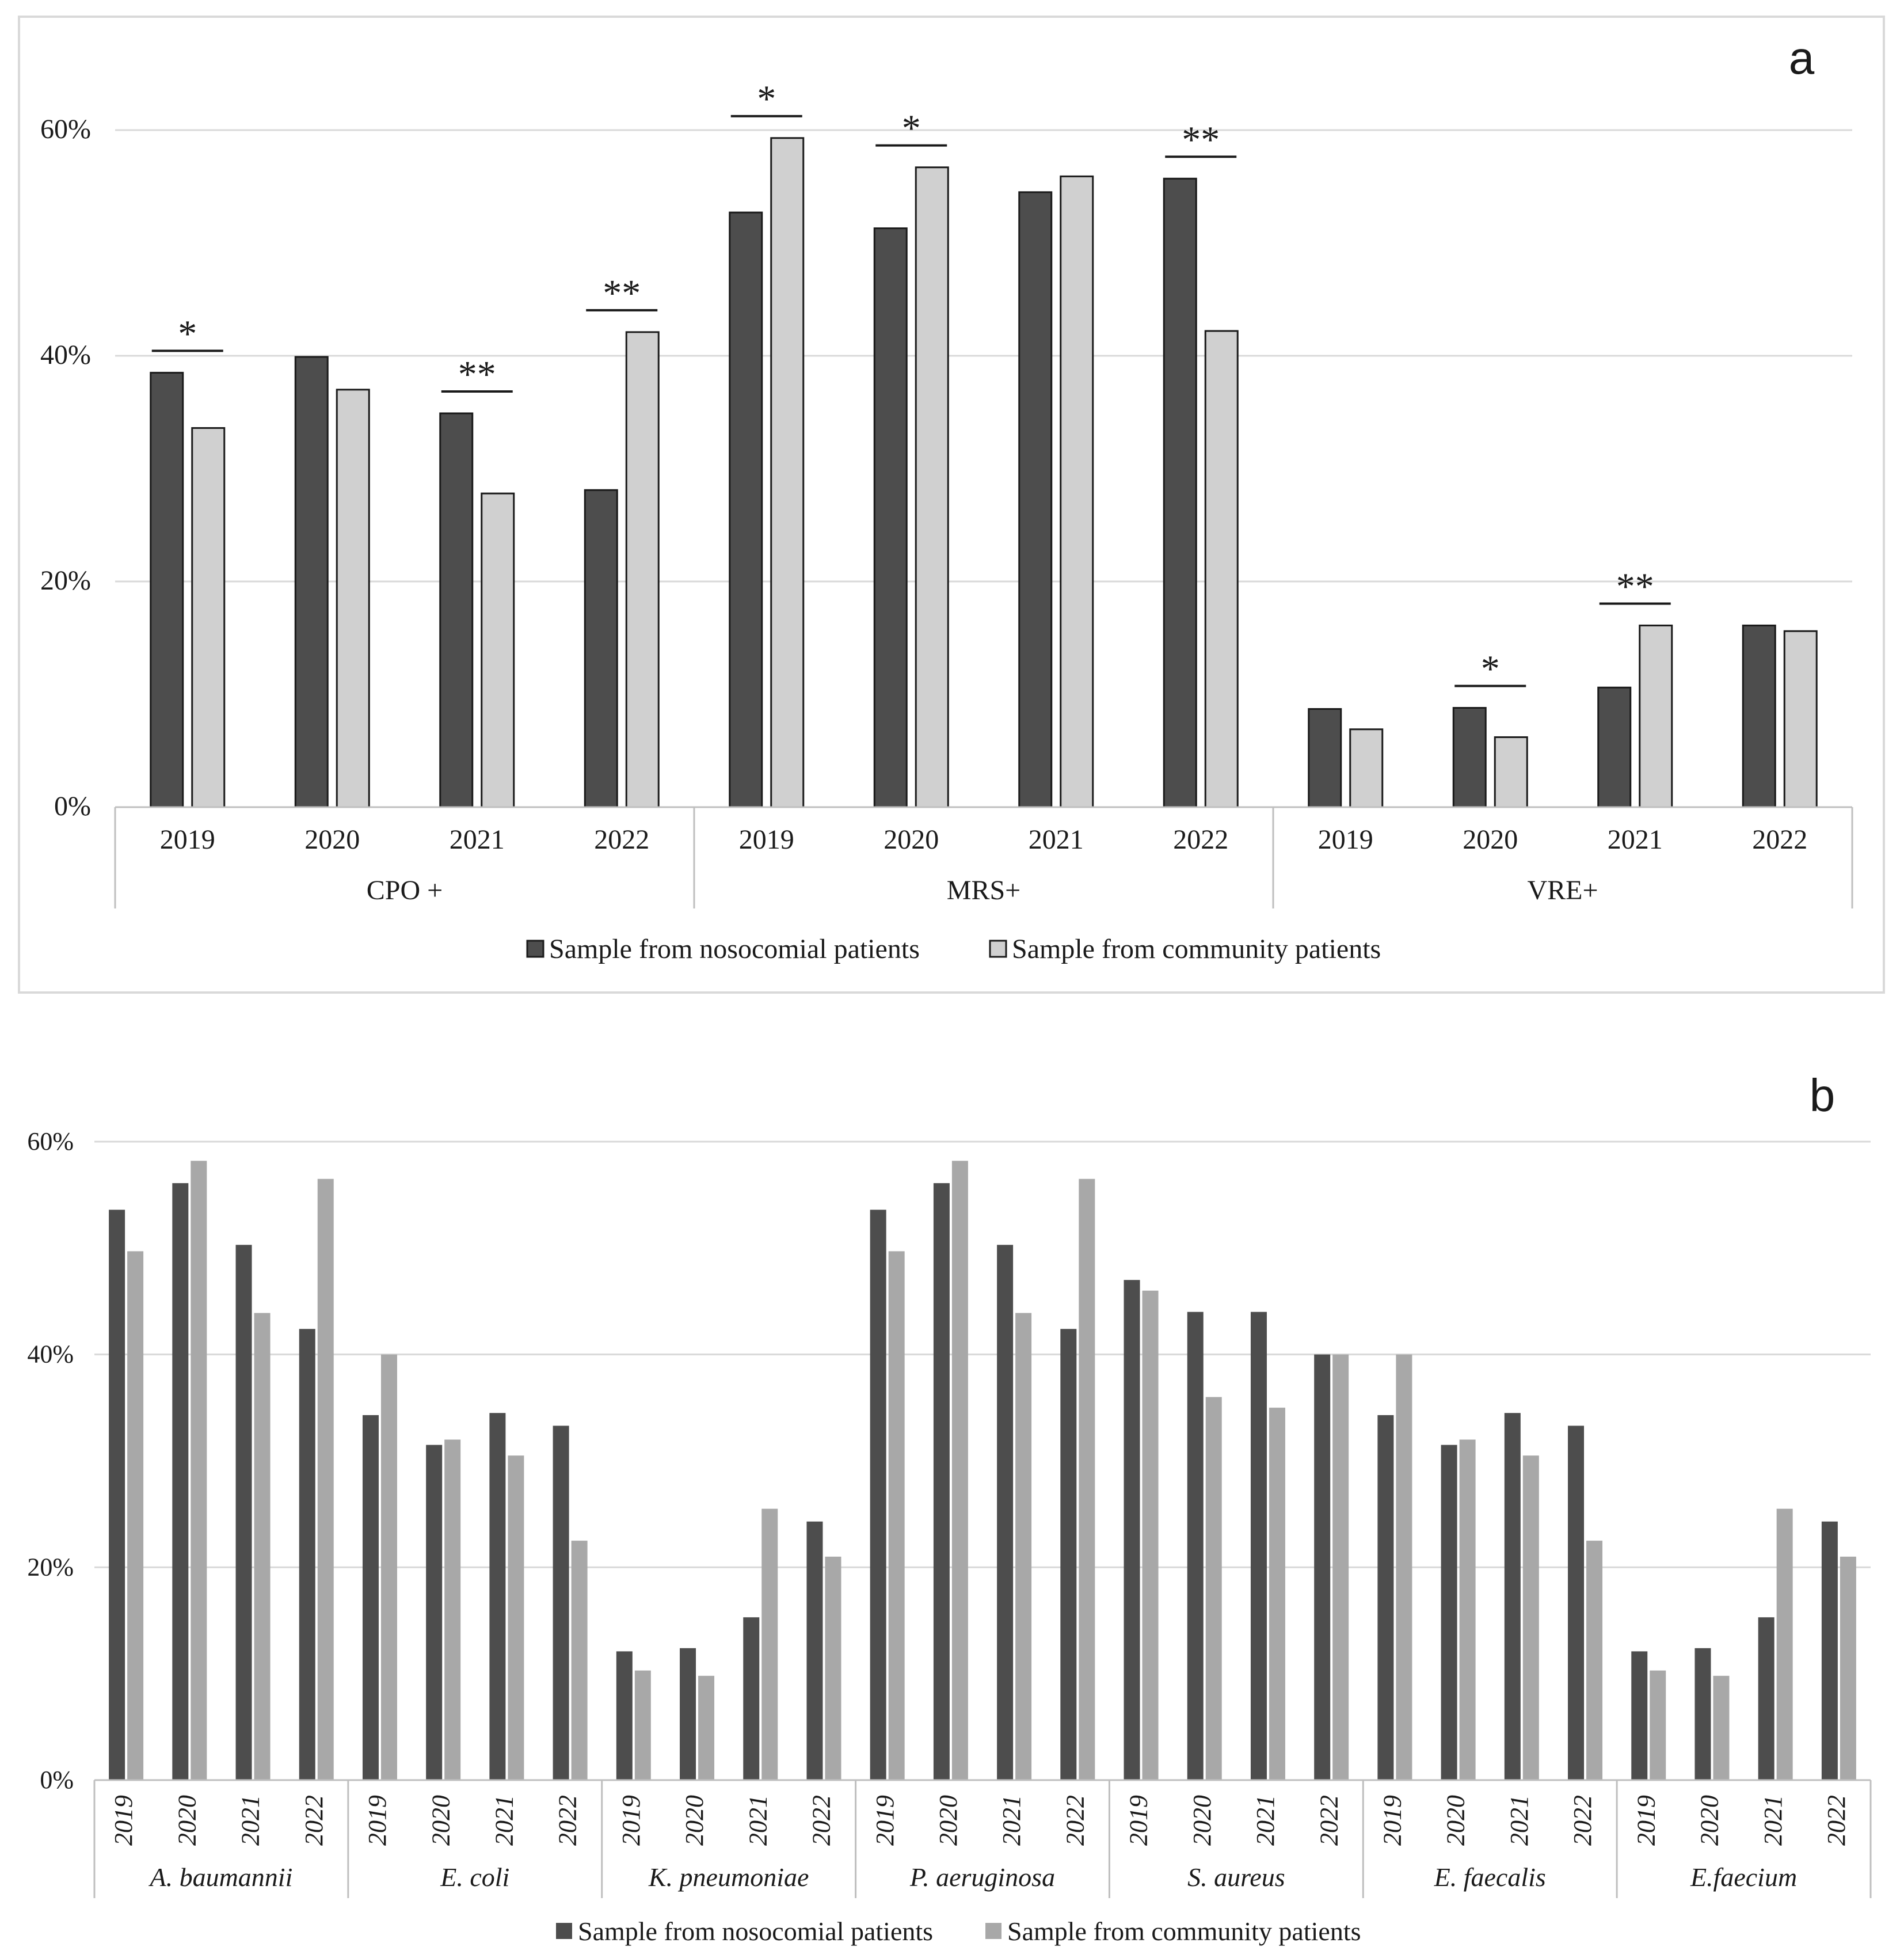  What do you see at coordinates (998, 949) in the screenshot?
I see `legend-swatch-community` at bounding box center [998, 949].